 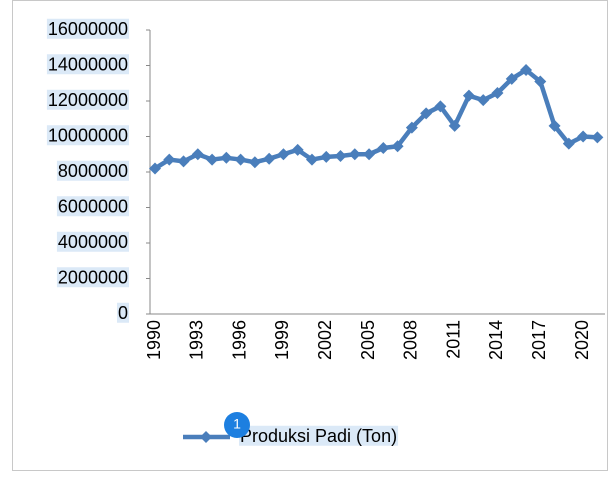 I want to click on y-tick-label: 16000000, so click(x=88, y=29).